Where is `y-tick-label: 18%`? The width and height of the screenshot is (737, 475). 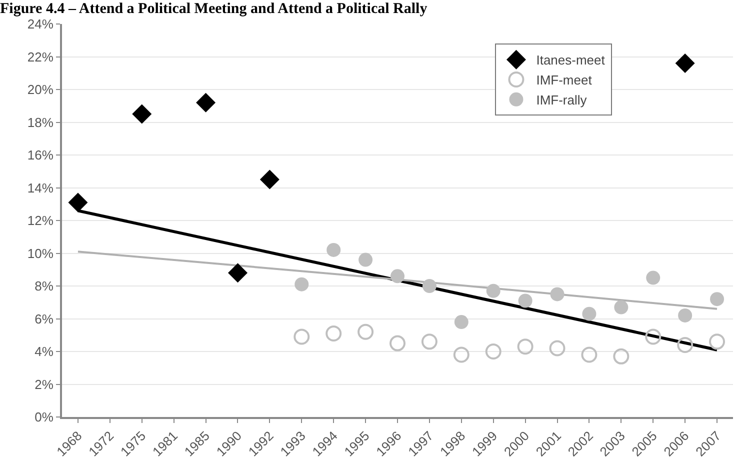 y-tick-label: 18% is located at coordinates (40, 122).